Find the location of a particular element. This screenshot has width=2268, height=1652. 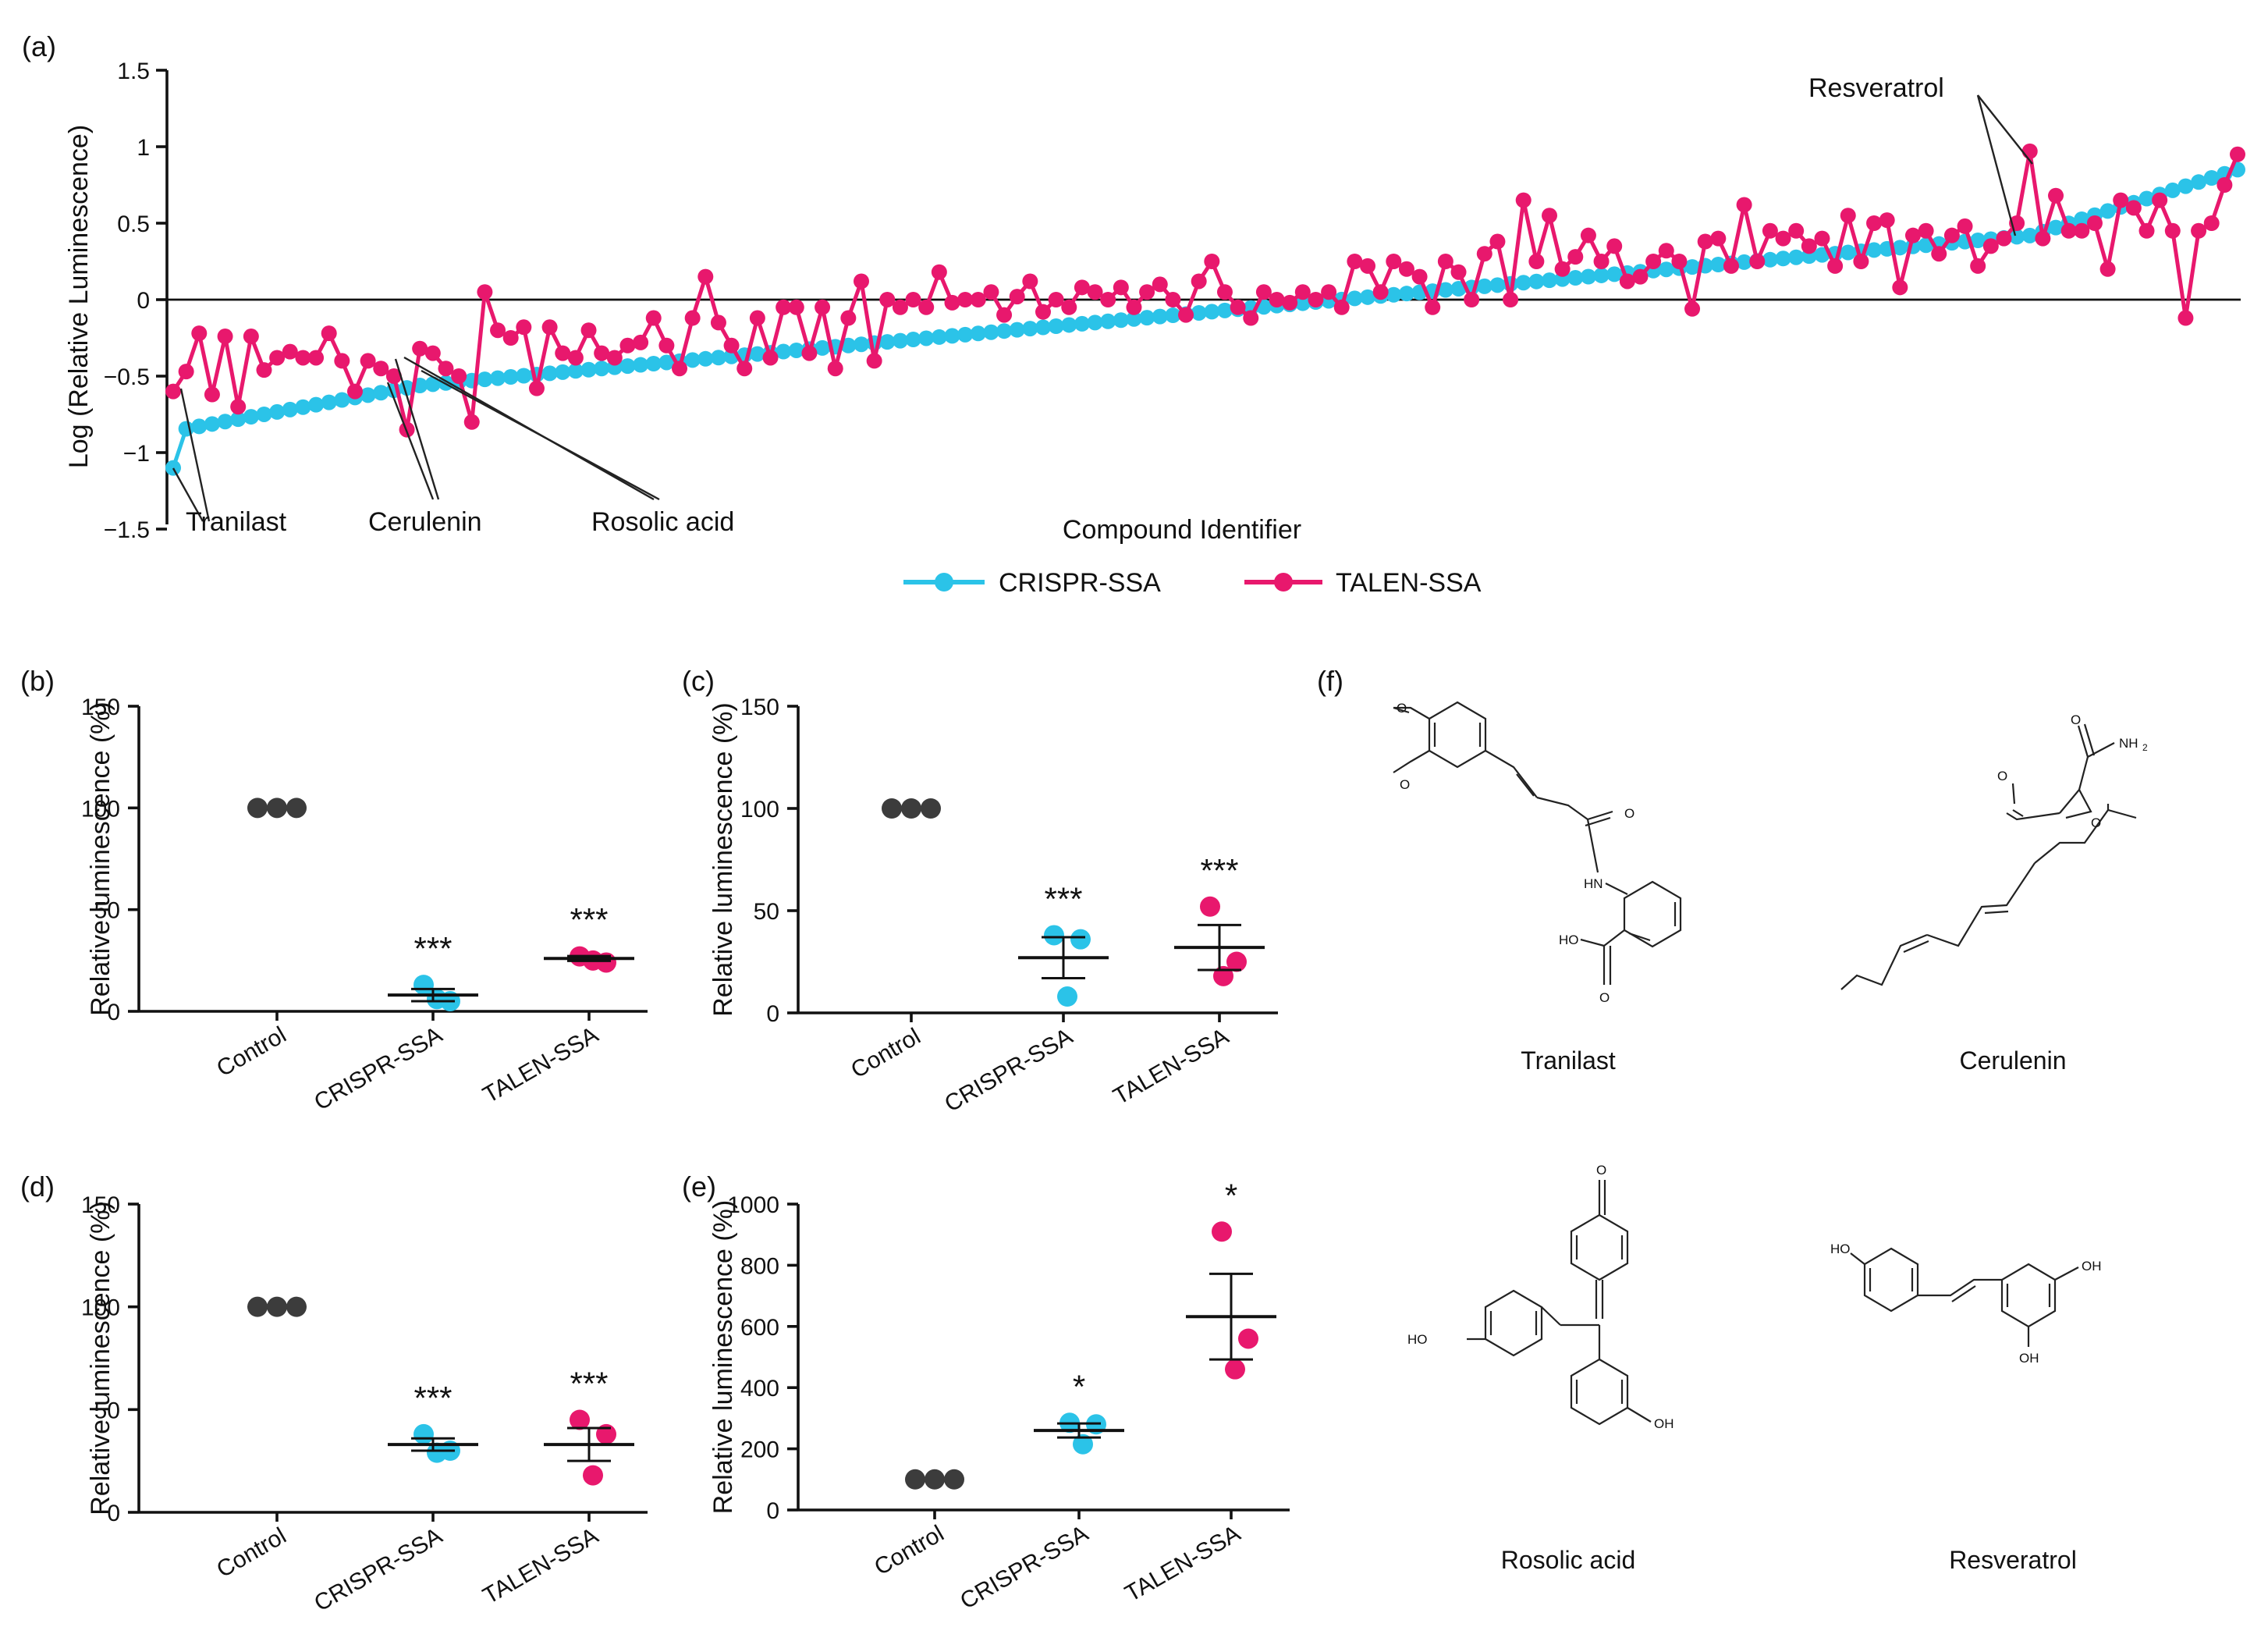

legend-talen-marker is located at coordinates (1283, 583).